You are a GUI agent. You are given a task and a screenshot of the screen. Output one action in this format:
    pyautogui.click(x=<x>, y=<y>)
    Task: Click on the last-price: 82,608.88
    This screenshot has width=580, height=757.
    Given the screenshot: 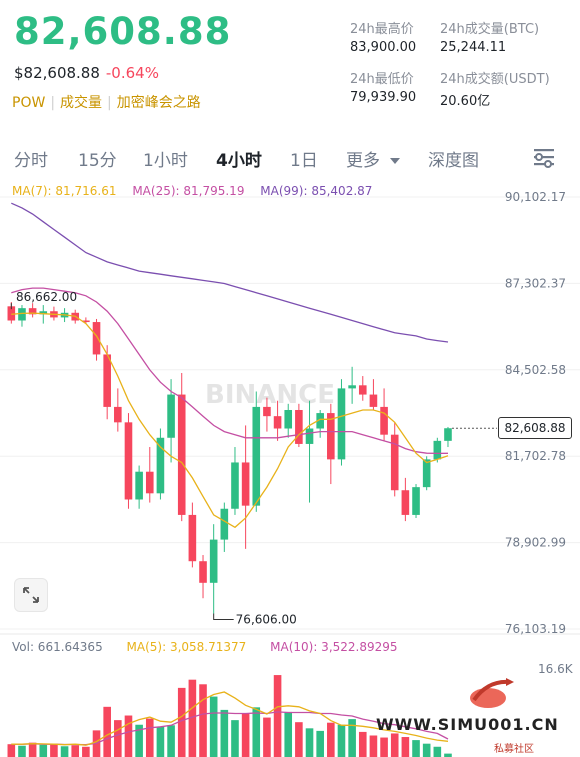 What is the action you would take?
    pyautogui.click(x=123, y=31)
    